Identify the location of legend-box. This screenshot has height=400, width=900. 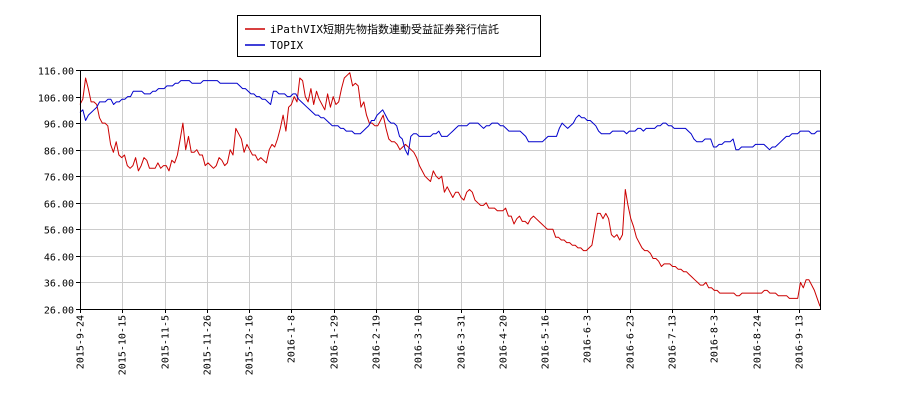
(389, 36).